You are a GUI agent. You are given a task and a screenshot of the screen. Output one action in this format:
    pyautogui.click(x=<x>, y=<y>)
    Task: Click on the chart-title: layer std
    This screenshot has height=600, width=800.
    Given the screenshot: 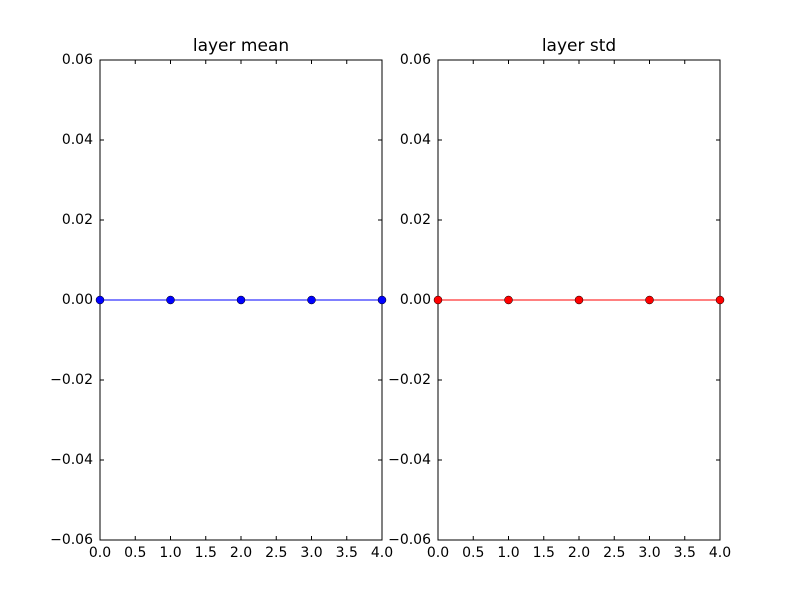 What is the action you would take?
    pyautogui.click(x=579, y=46)
    